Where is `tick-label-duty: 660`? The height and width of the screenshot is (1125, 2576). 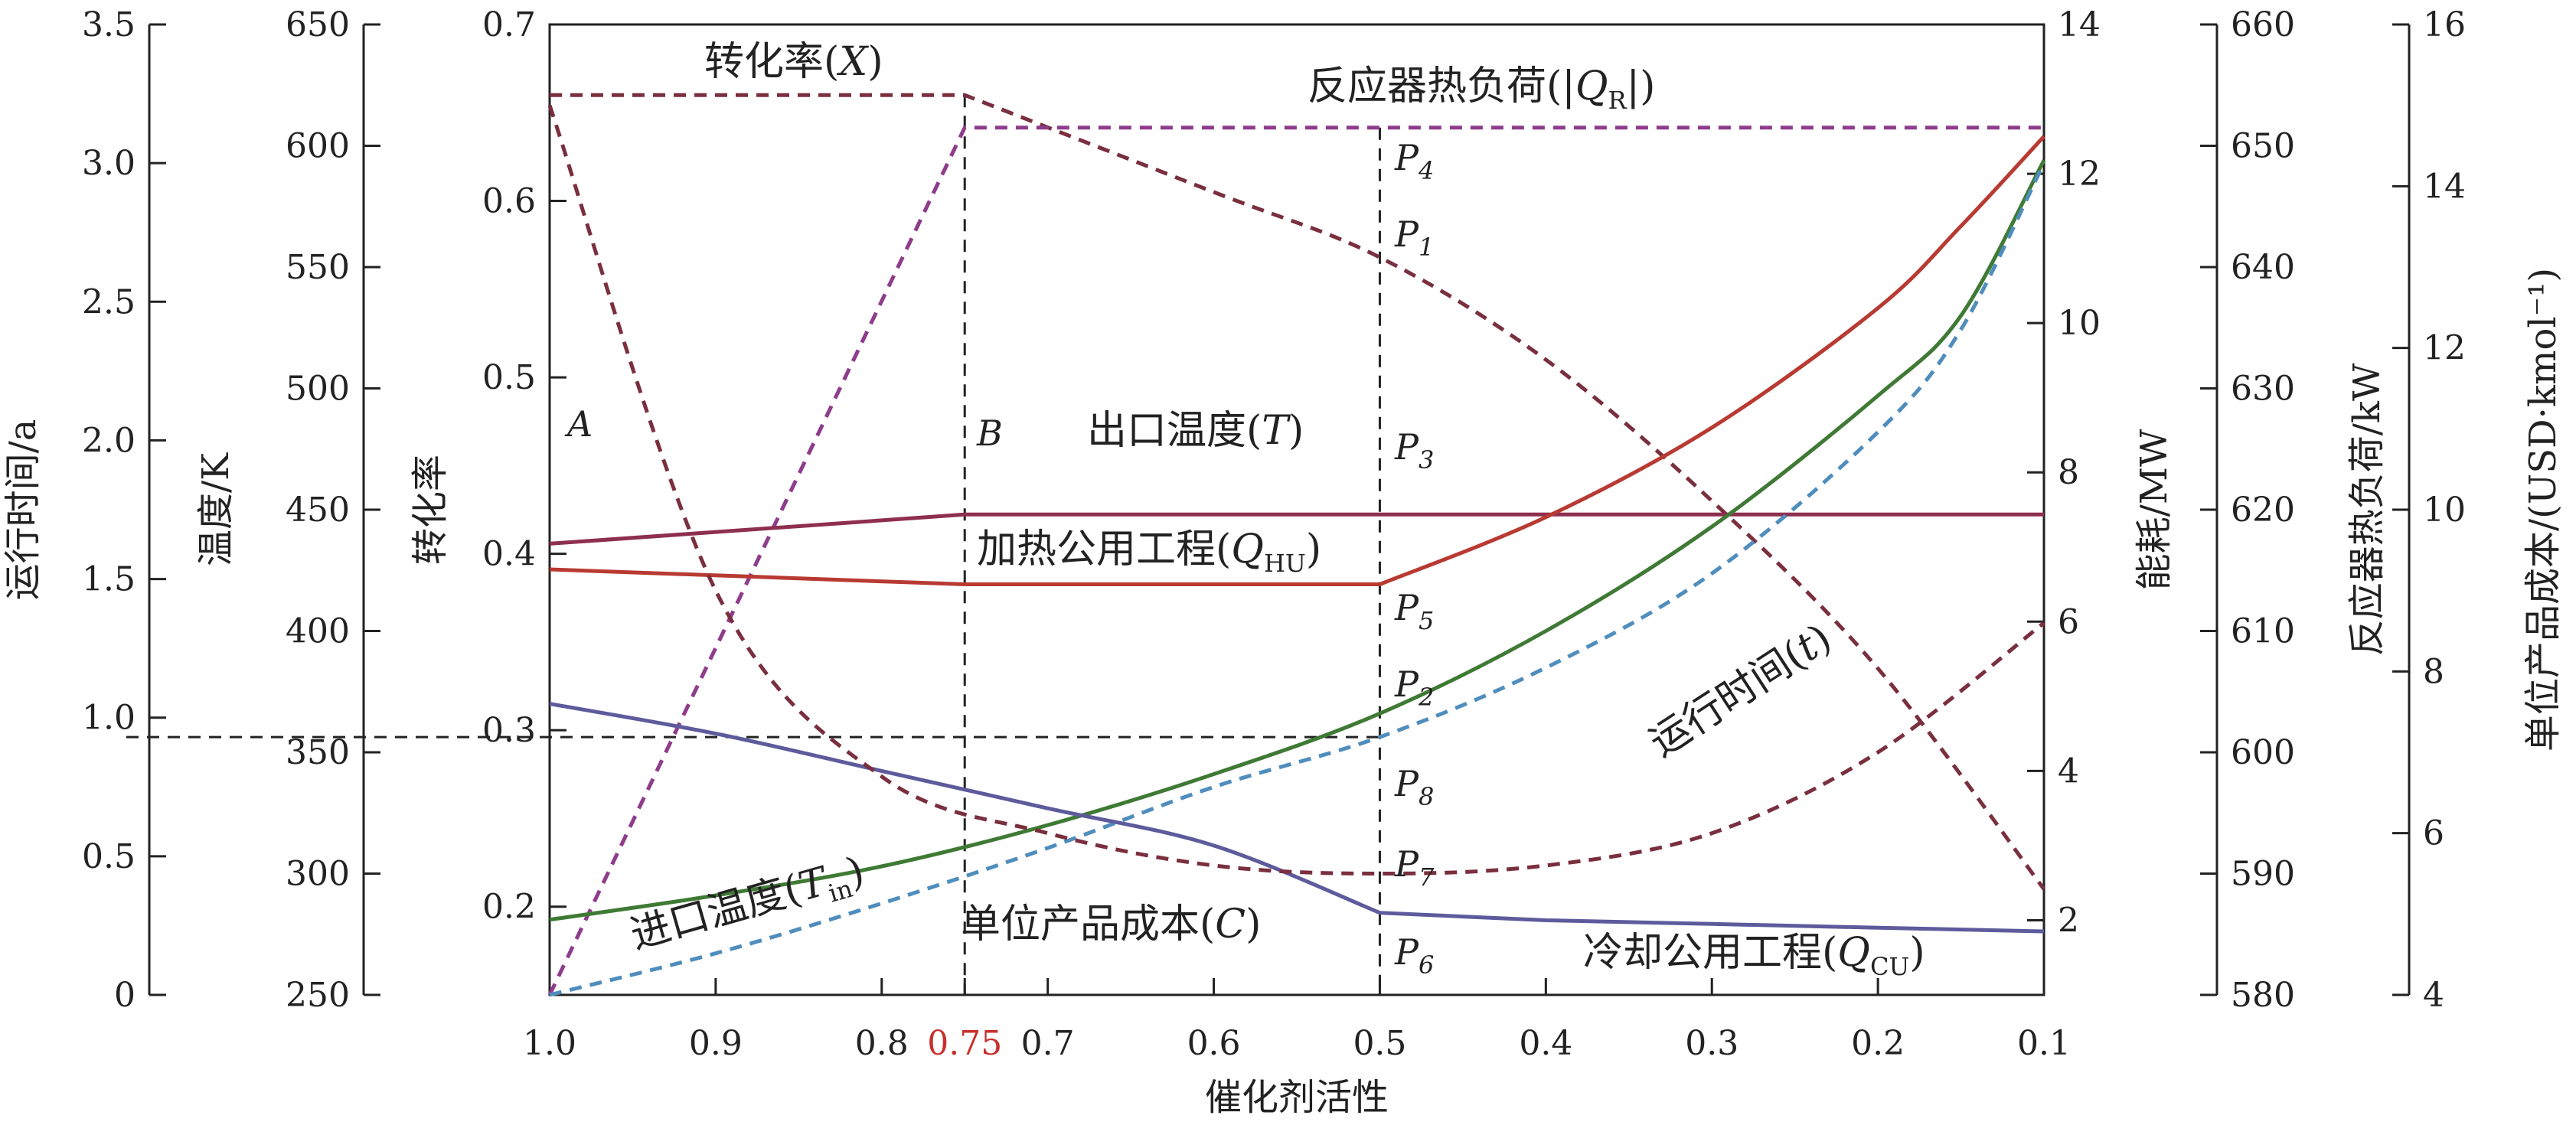
tick-label-duty: 660 is located at coordinates (2263, 24).